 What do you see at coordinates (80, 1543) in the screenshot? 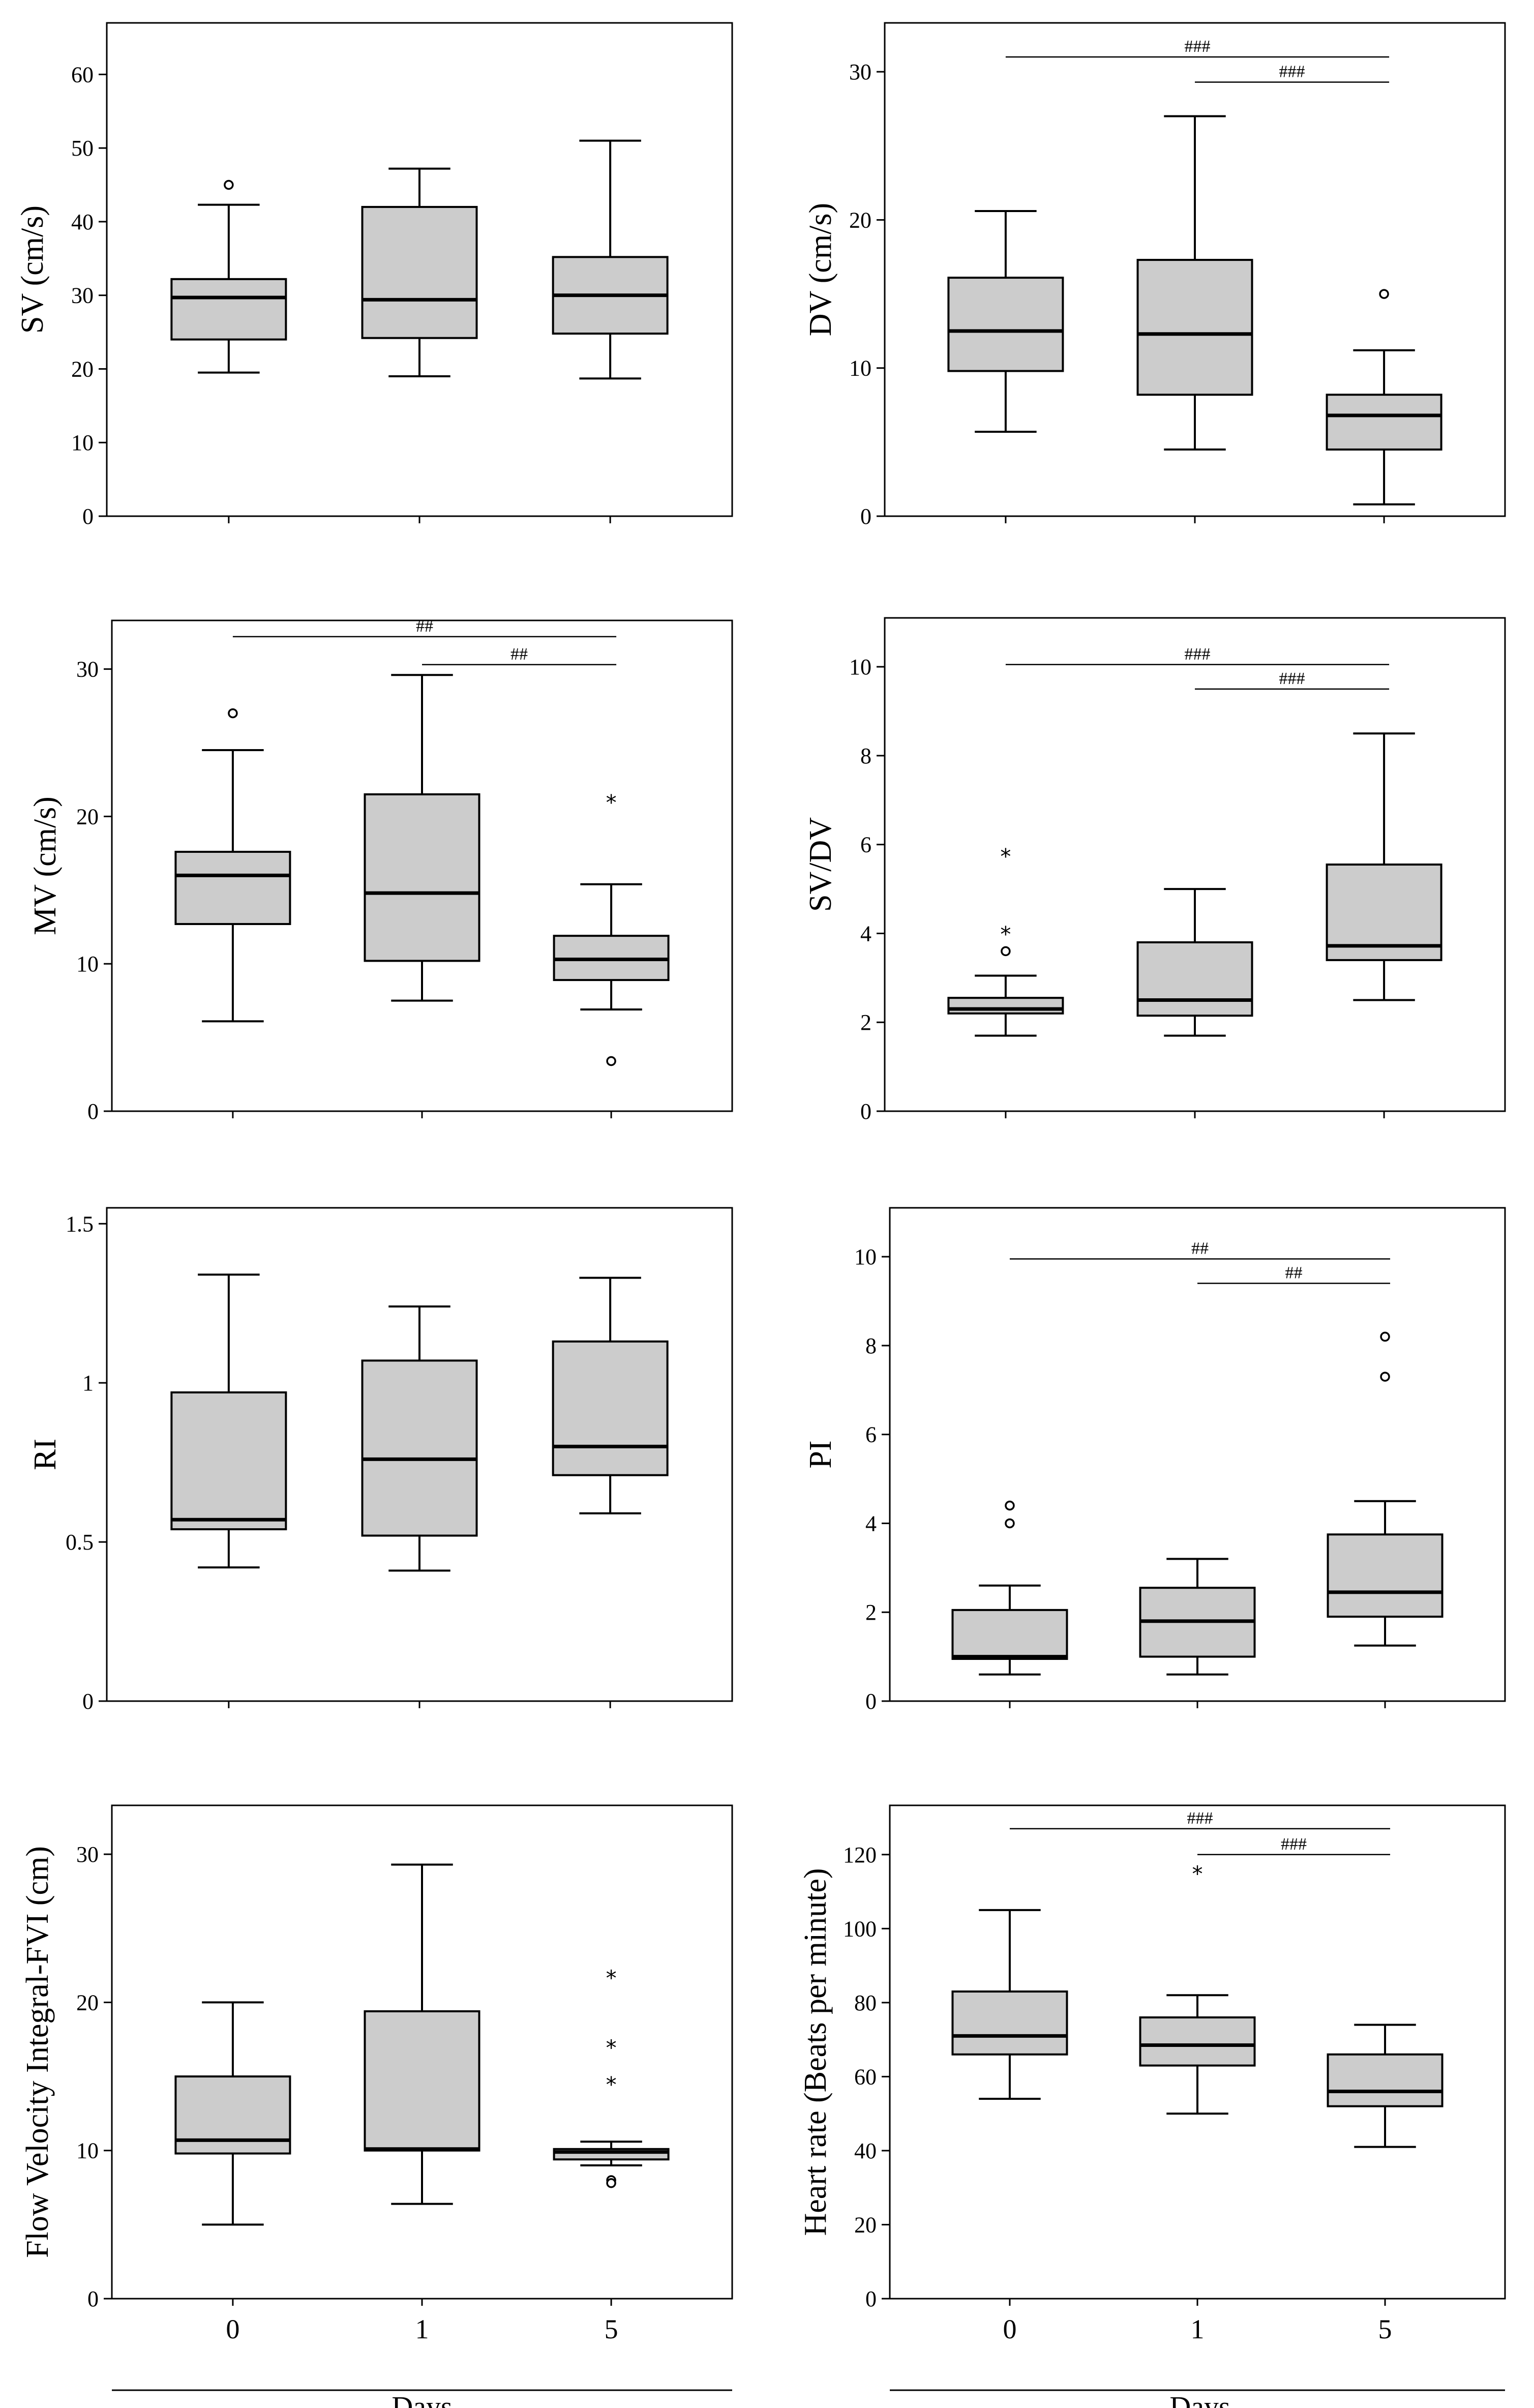
I see `ri-ytick-label: 0.5` at bounding box center [80, 1543].